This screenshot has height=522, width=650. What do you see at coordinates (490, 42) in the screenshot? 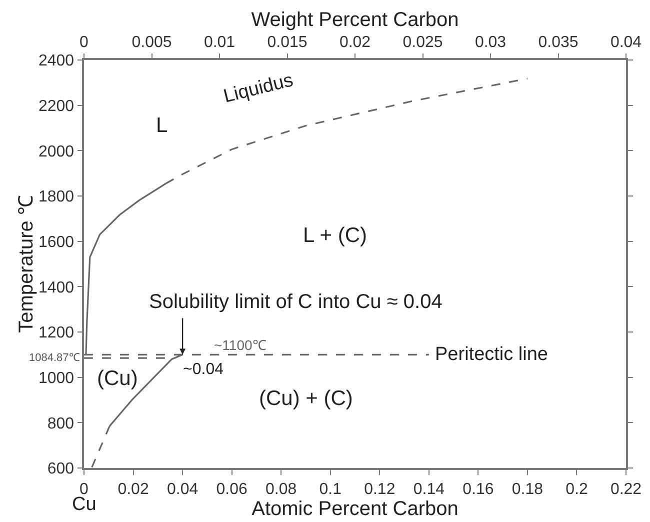
I see `x2-tick-label: 0.03` at bounding box center [490, 42].